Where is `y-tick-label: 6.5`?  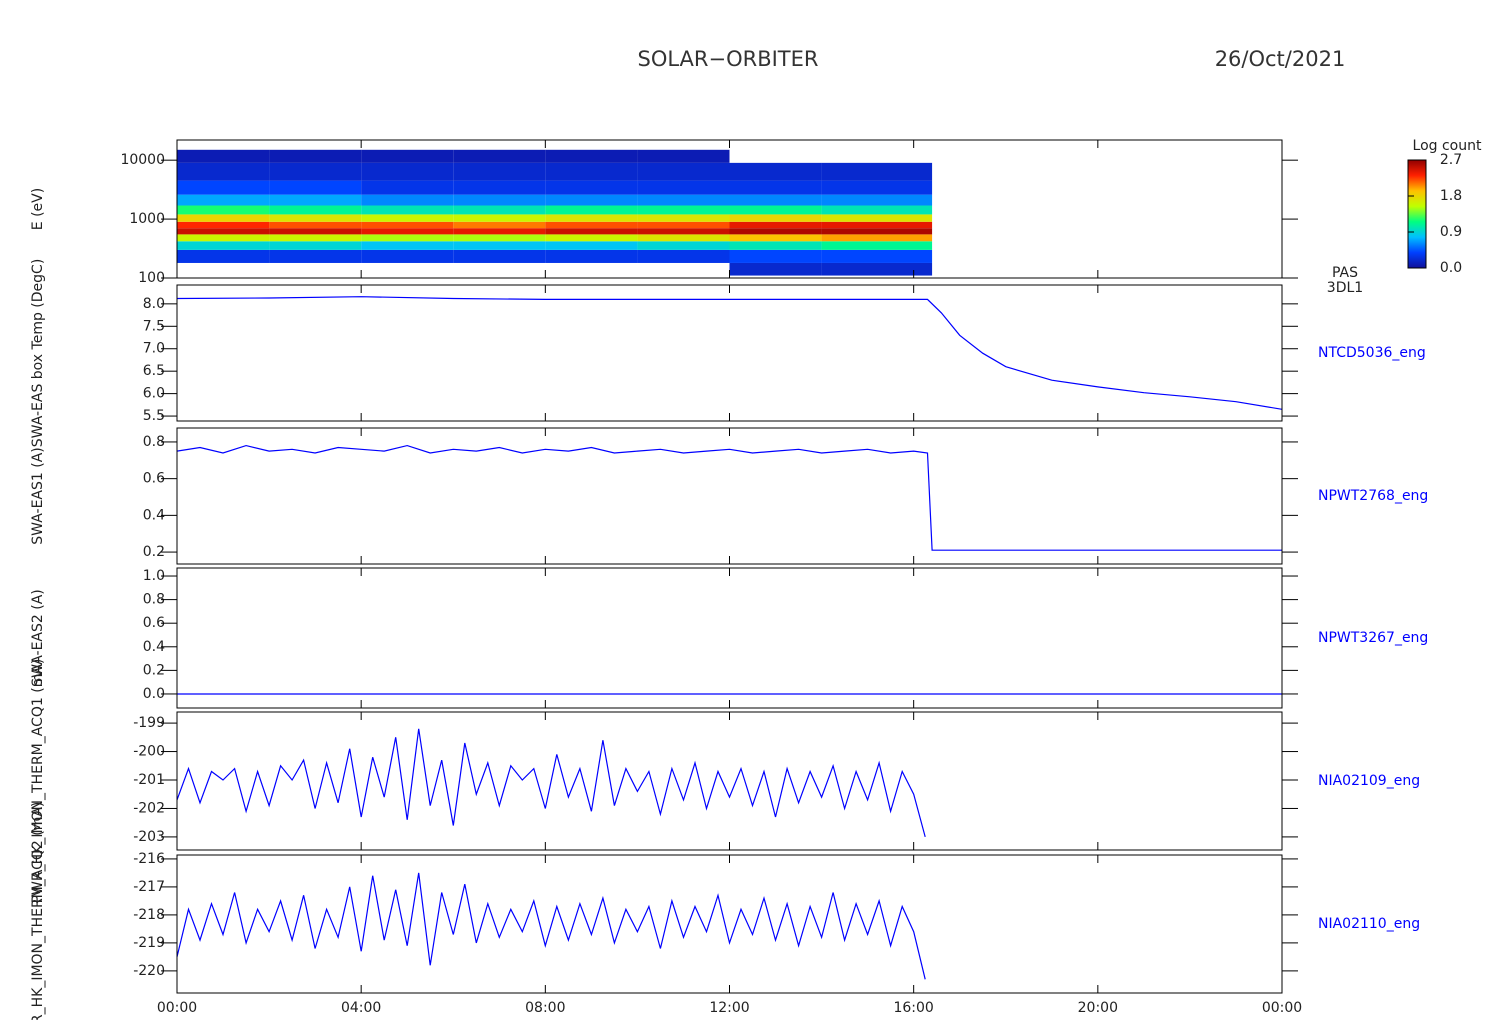
y-tick-label: 6.5 is located at coordinates (154, 371).